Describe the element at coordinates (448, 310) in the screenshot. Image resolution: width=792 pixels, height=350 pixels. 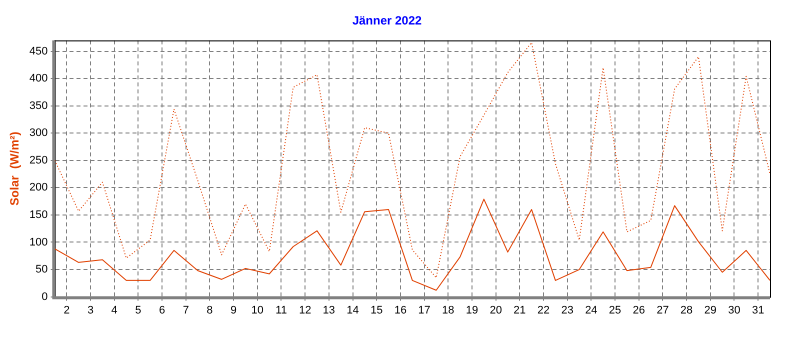
I see `x-tick-label: 18` at that location.